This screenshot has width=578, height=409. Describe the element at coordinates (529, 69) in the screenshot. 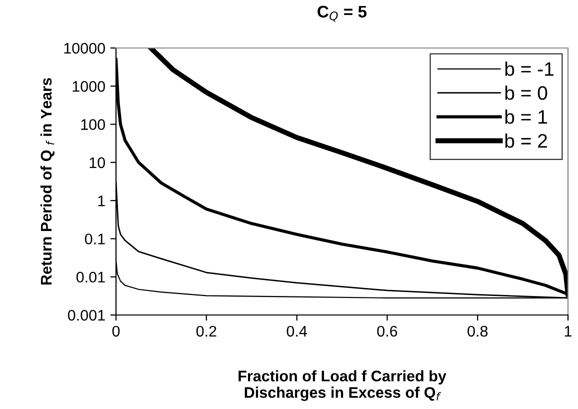

I see `legend-label: b = -1` at that location.